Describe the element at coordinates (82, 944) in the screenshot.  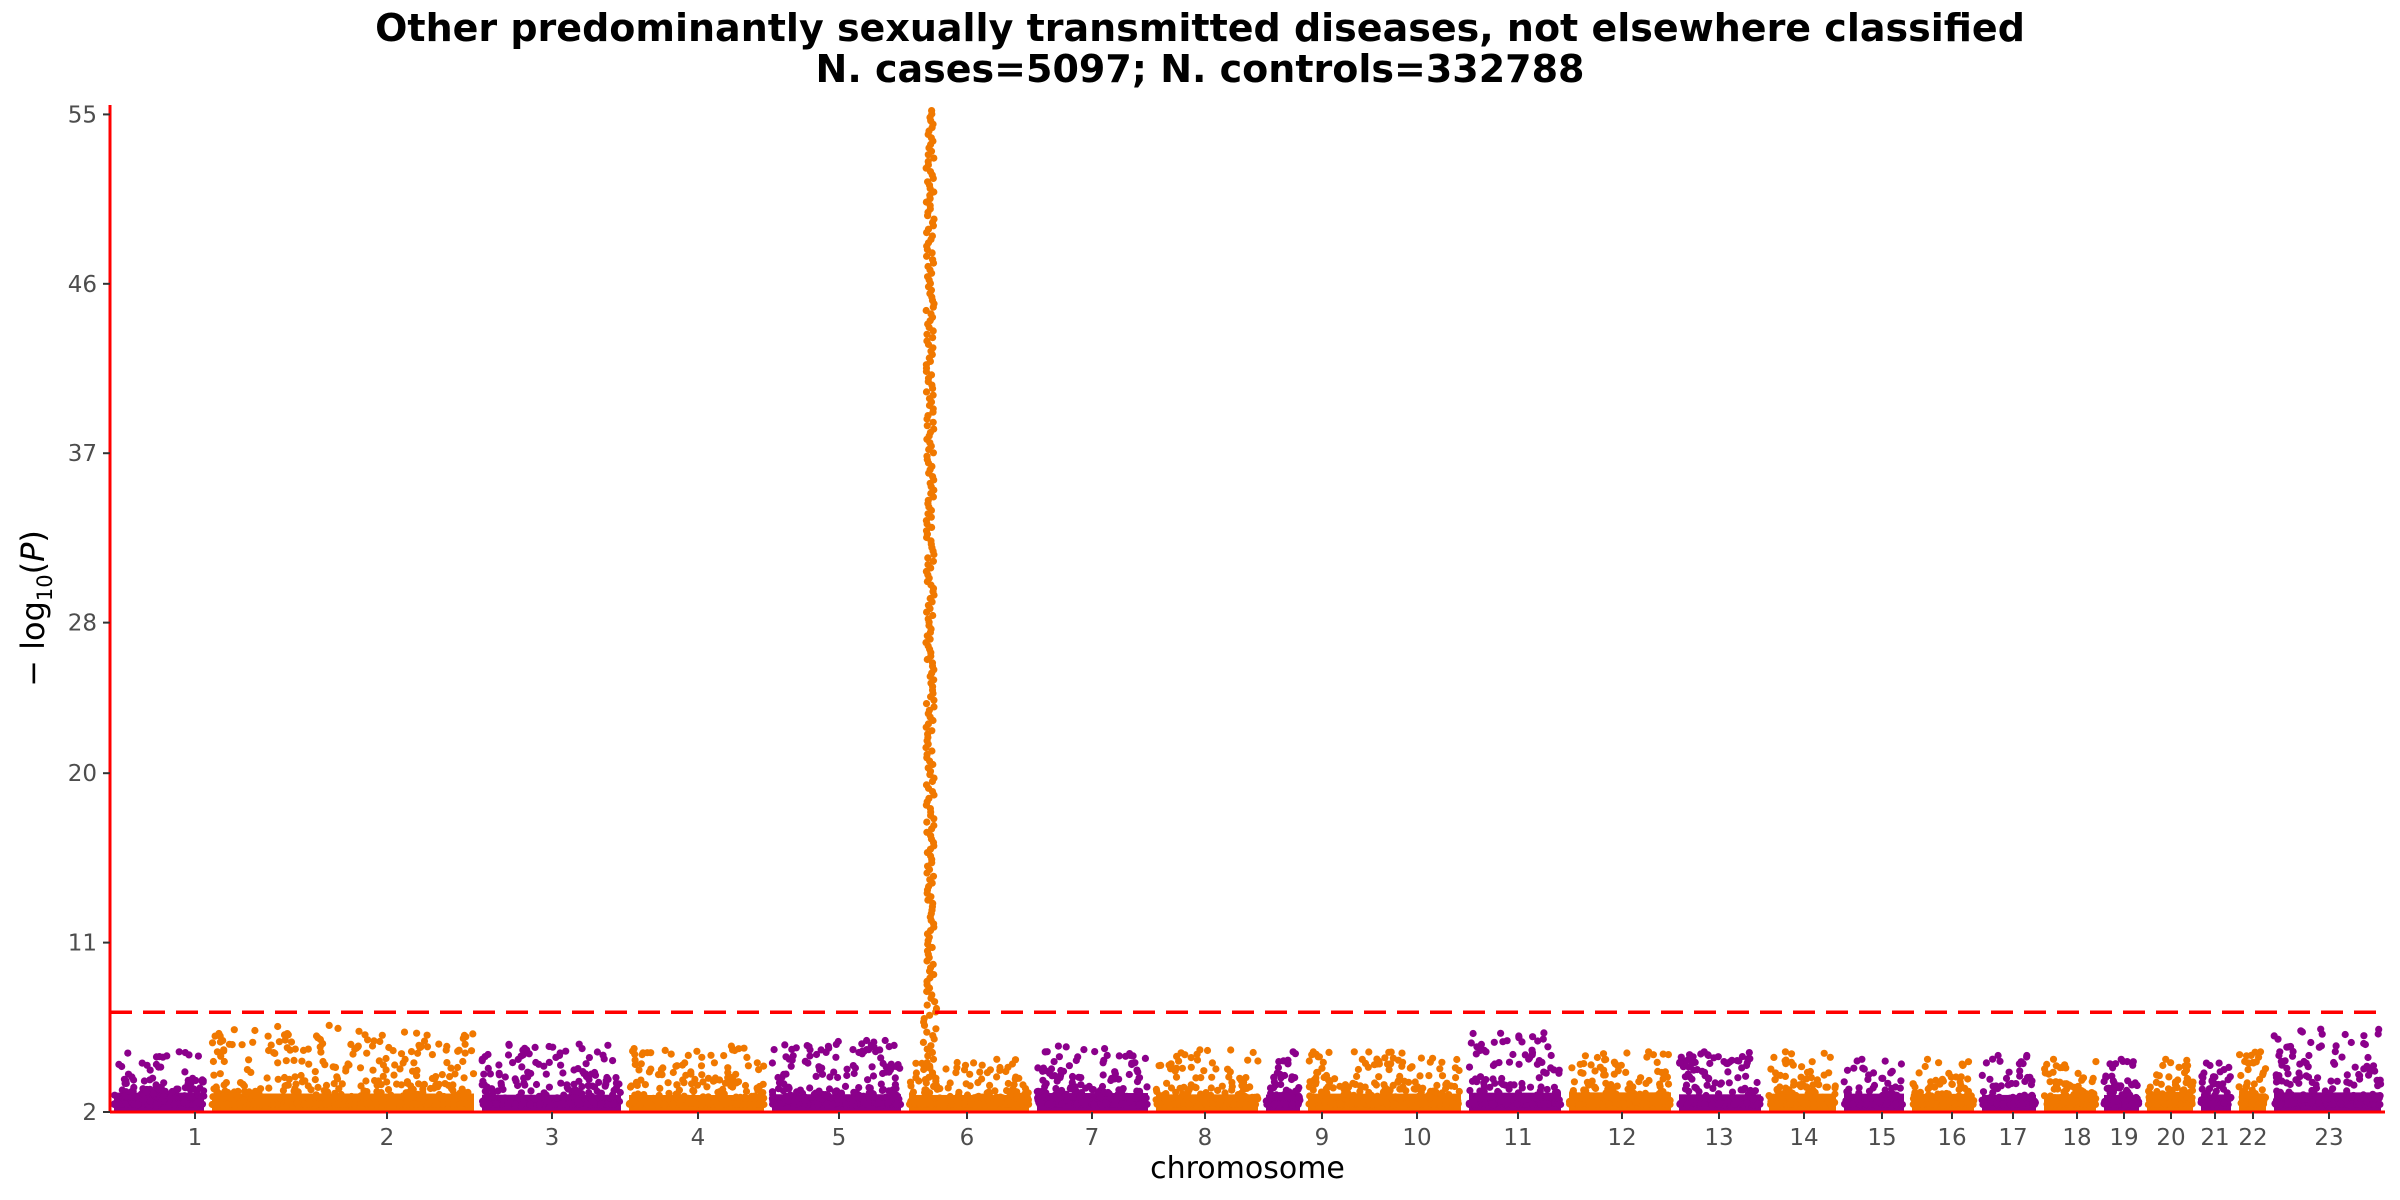
I see `y-tick-label: 11` at that location.